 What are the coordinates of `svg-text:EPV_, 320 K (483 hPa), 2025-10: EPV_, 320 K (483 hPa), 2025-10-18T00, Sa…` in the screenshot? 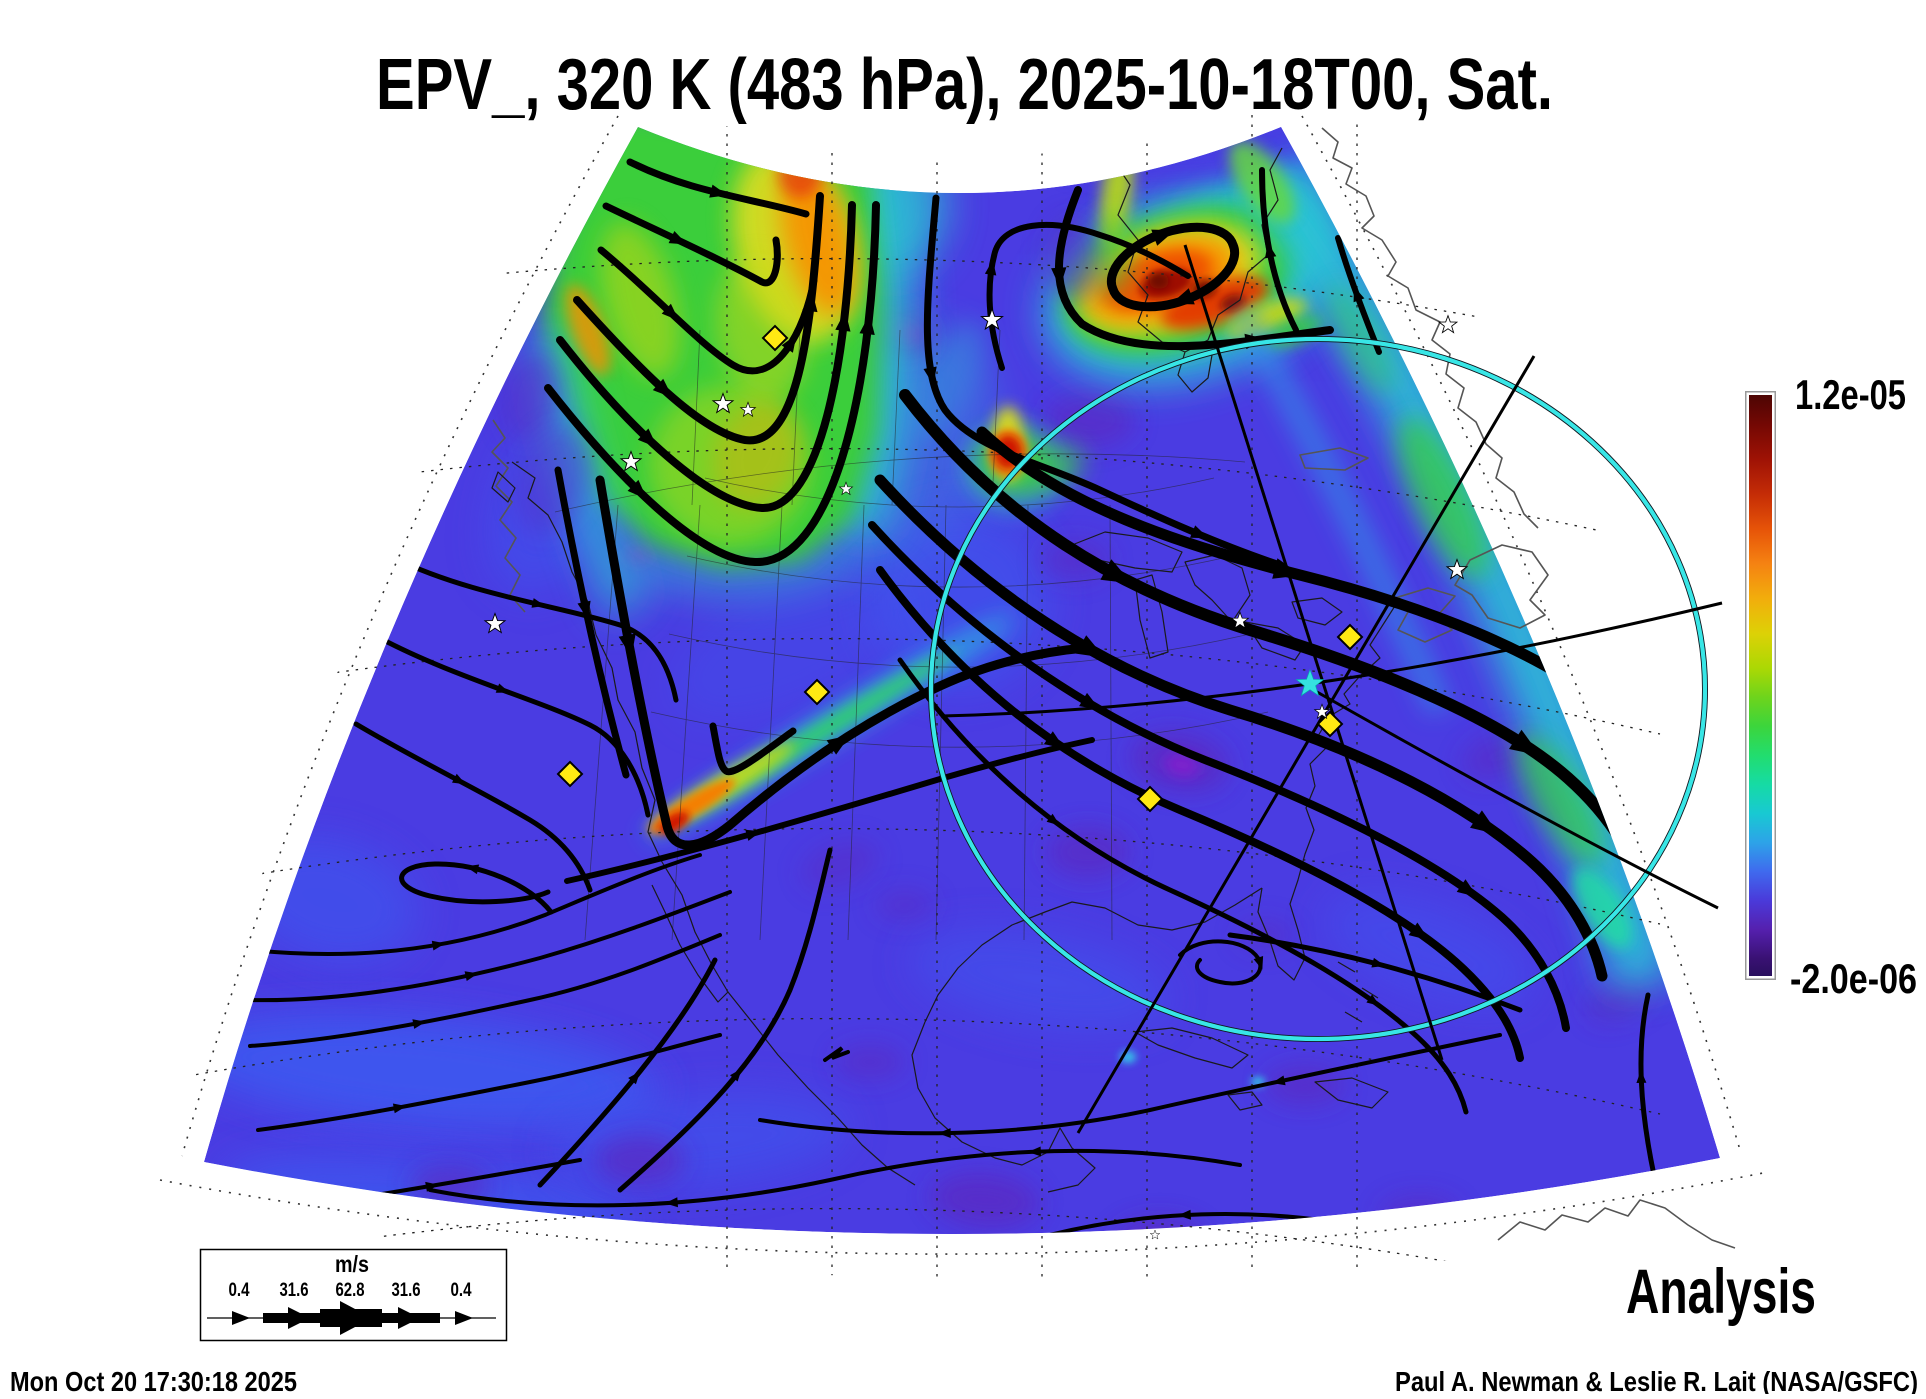 It's located at (964, 85).